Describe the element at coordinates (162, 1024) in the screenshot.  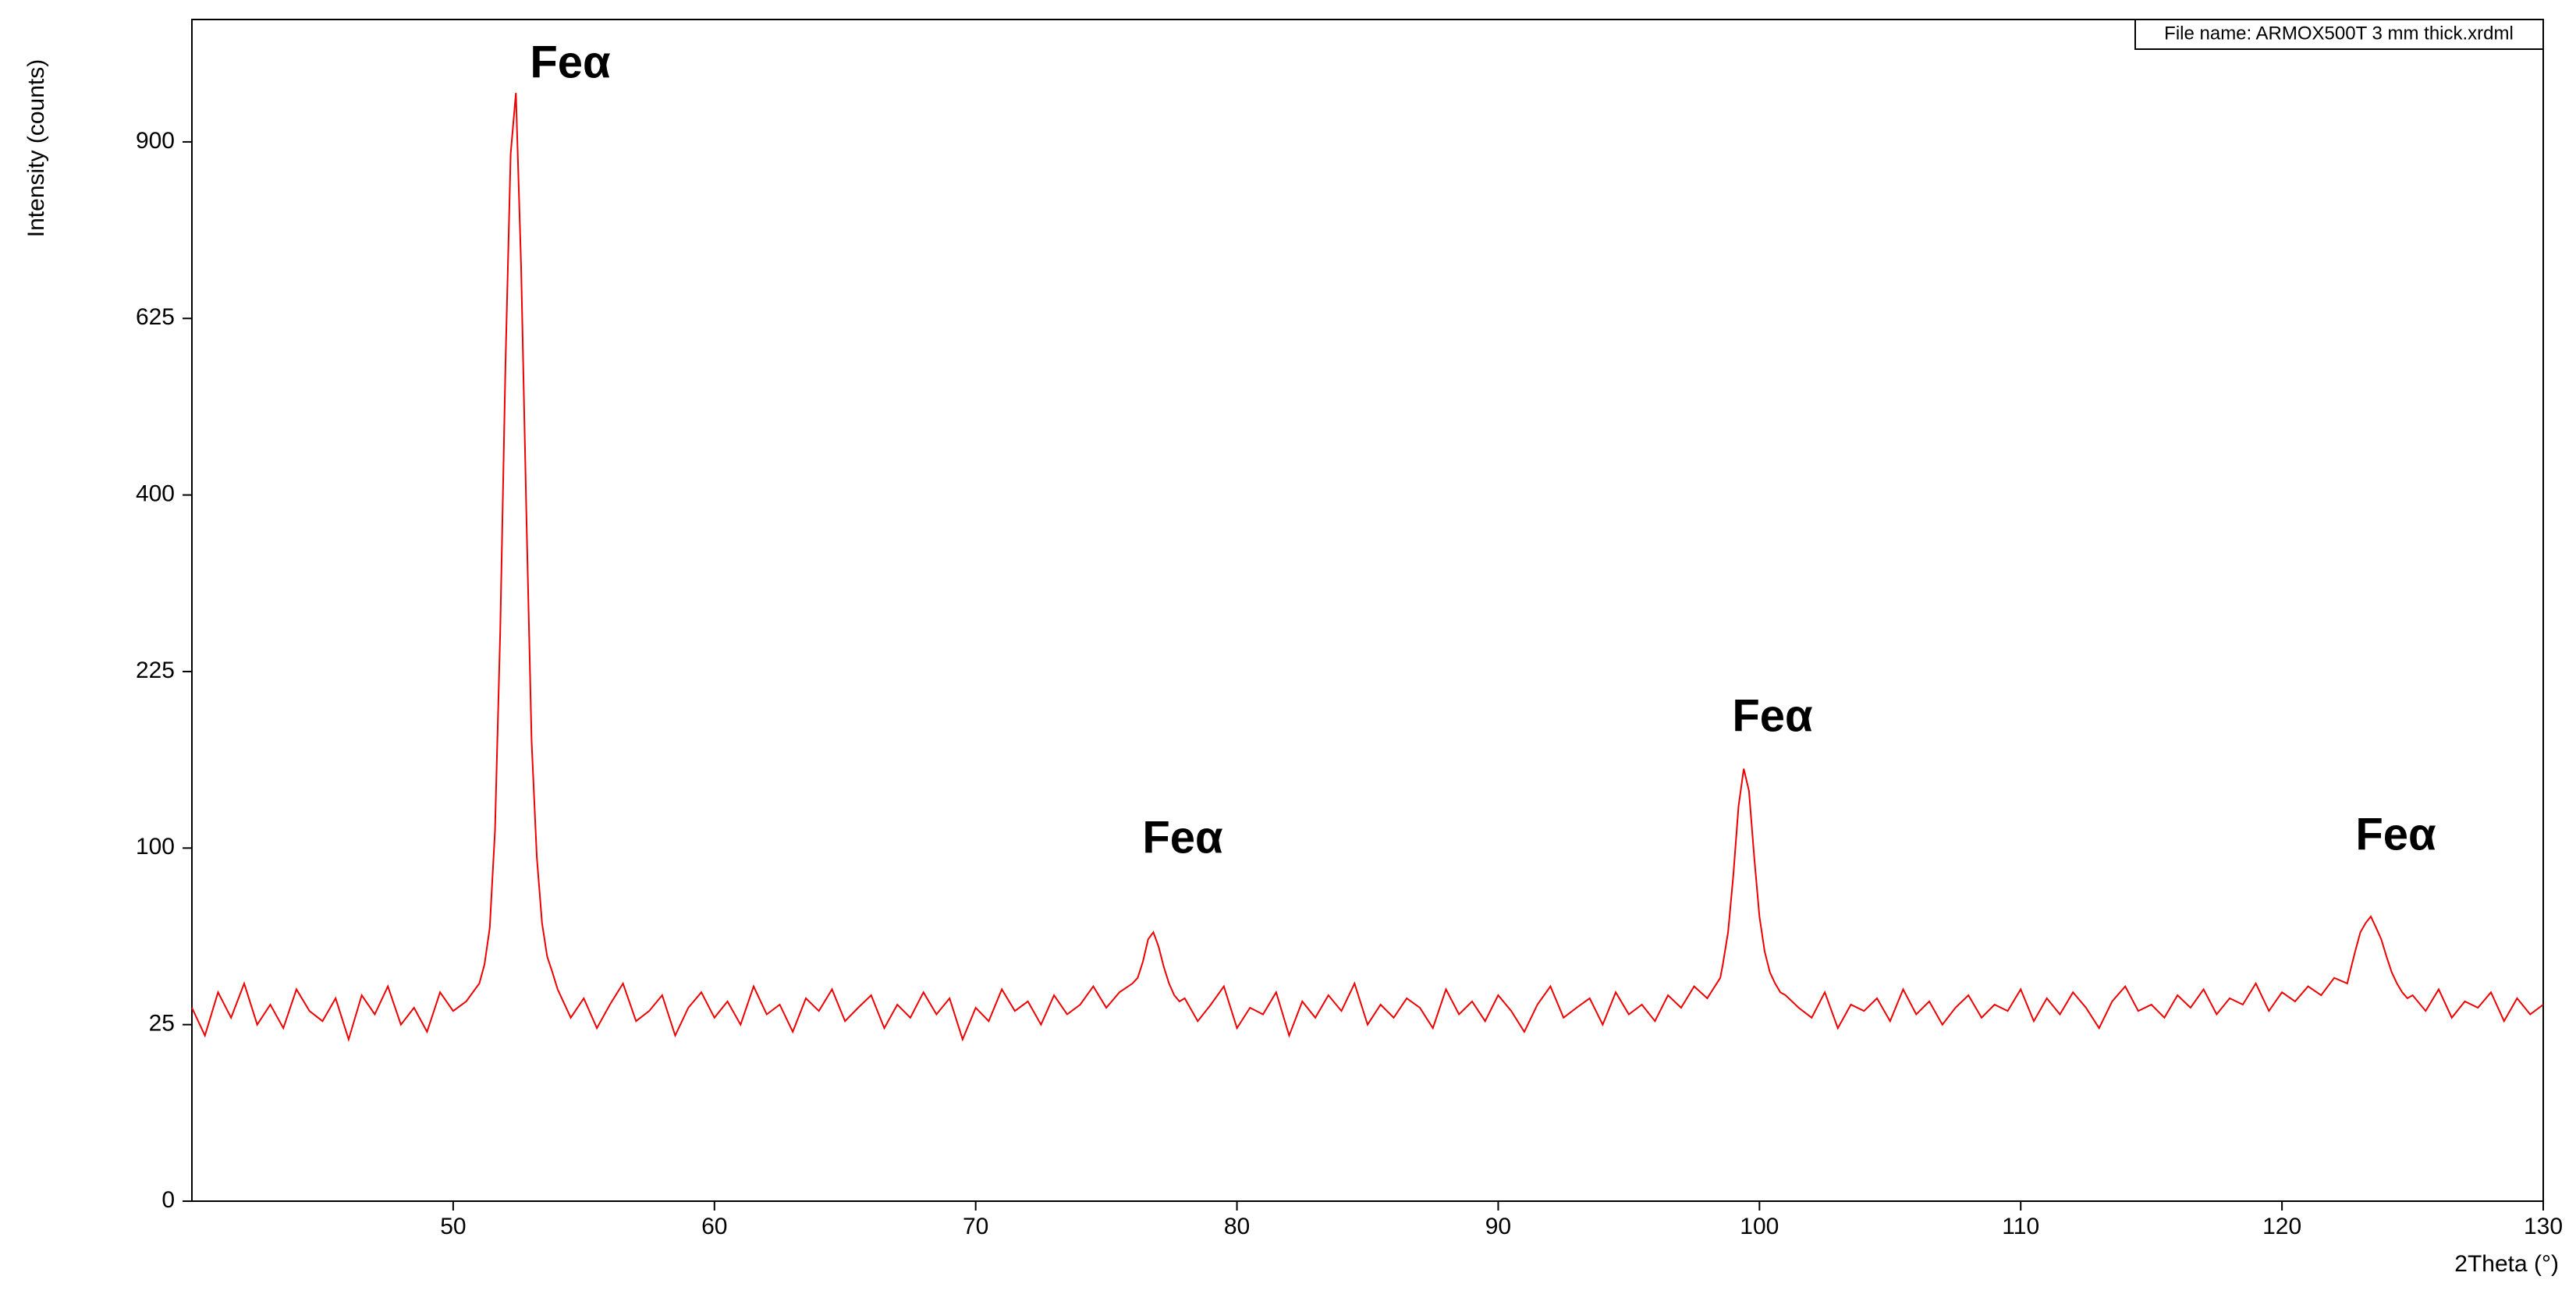
I see `y-tick-label: 25` at that location.